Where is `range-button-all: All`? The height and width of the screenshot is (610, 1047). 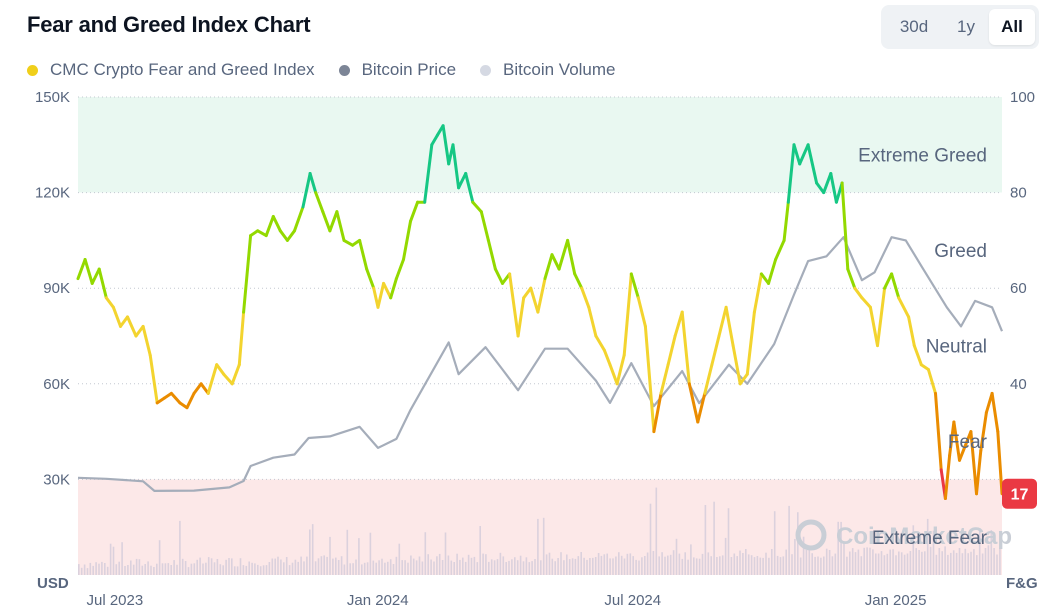
range-button-all: All is located at coordinates (1012, 27).